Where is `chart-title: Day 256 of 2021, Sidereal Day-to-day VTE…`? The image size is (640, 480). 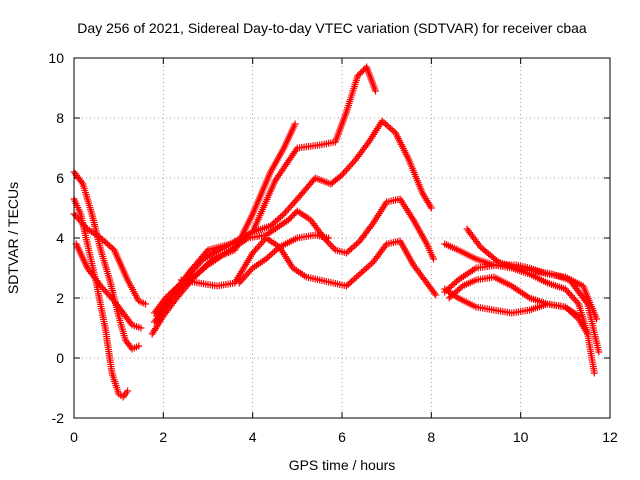
chart-title: Day 256 of 2021, Sidereal Day-to-day VTE… is located at coordinates (332, 28).